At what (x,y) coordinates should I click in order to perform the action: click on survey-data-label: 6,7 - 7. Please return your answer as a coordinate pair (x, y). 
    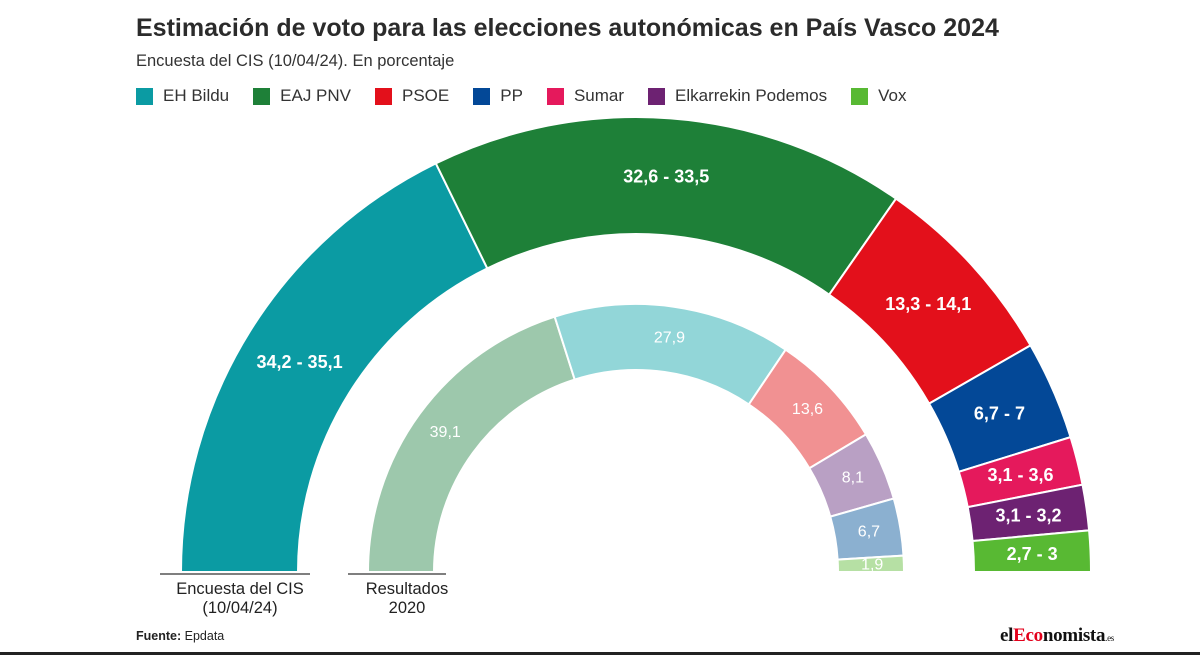
    Looking at the image, I should click on (999, 414).